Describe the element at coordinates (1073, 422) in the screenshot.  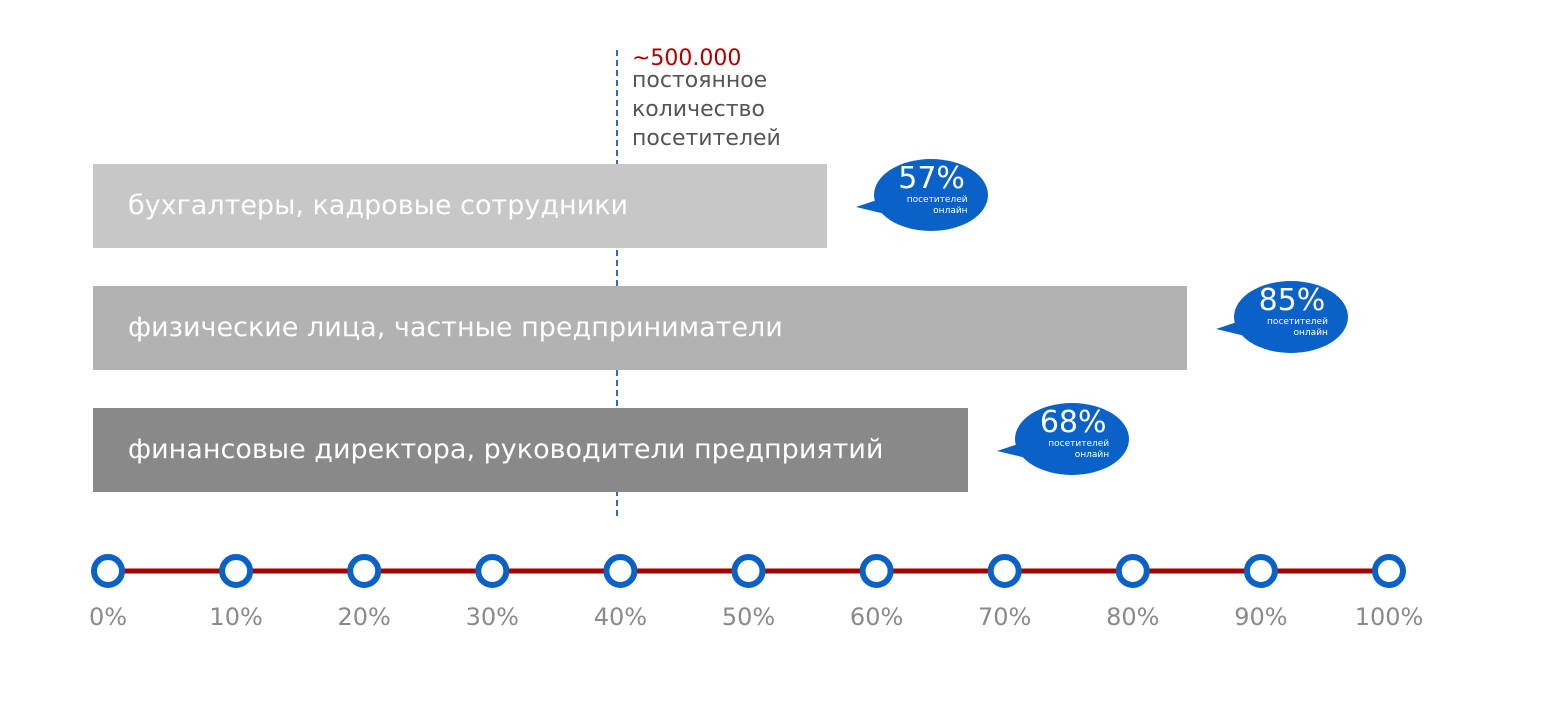
I see `value-label: 68%` at that location.